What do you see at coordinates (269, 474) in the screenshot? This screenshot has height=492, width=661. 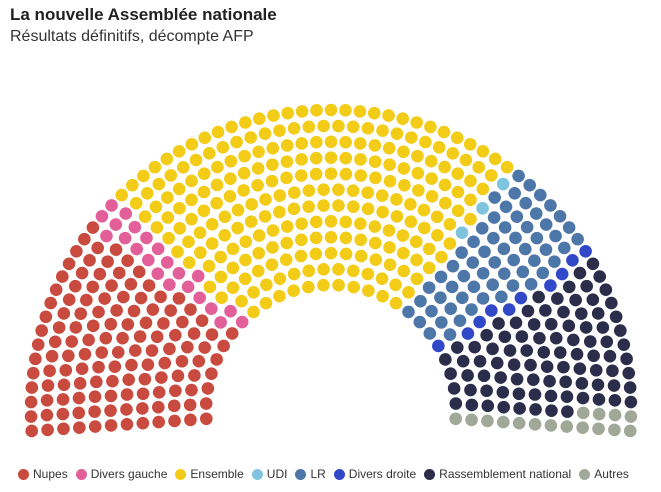 I see `legend-item: UDI` at bounding box center [269, 474].